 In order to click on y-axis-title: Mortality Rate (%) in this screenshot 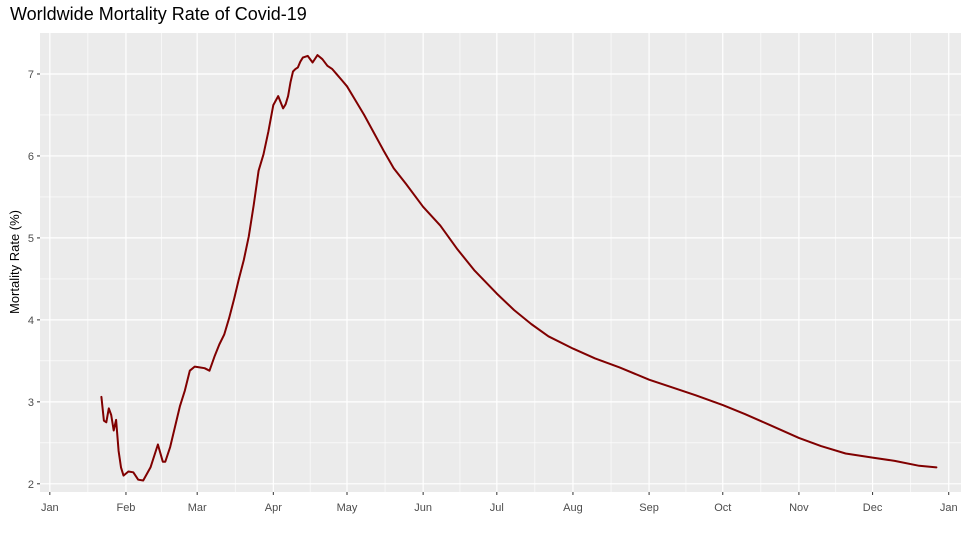, I will do `click(14, 262)`.